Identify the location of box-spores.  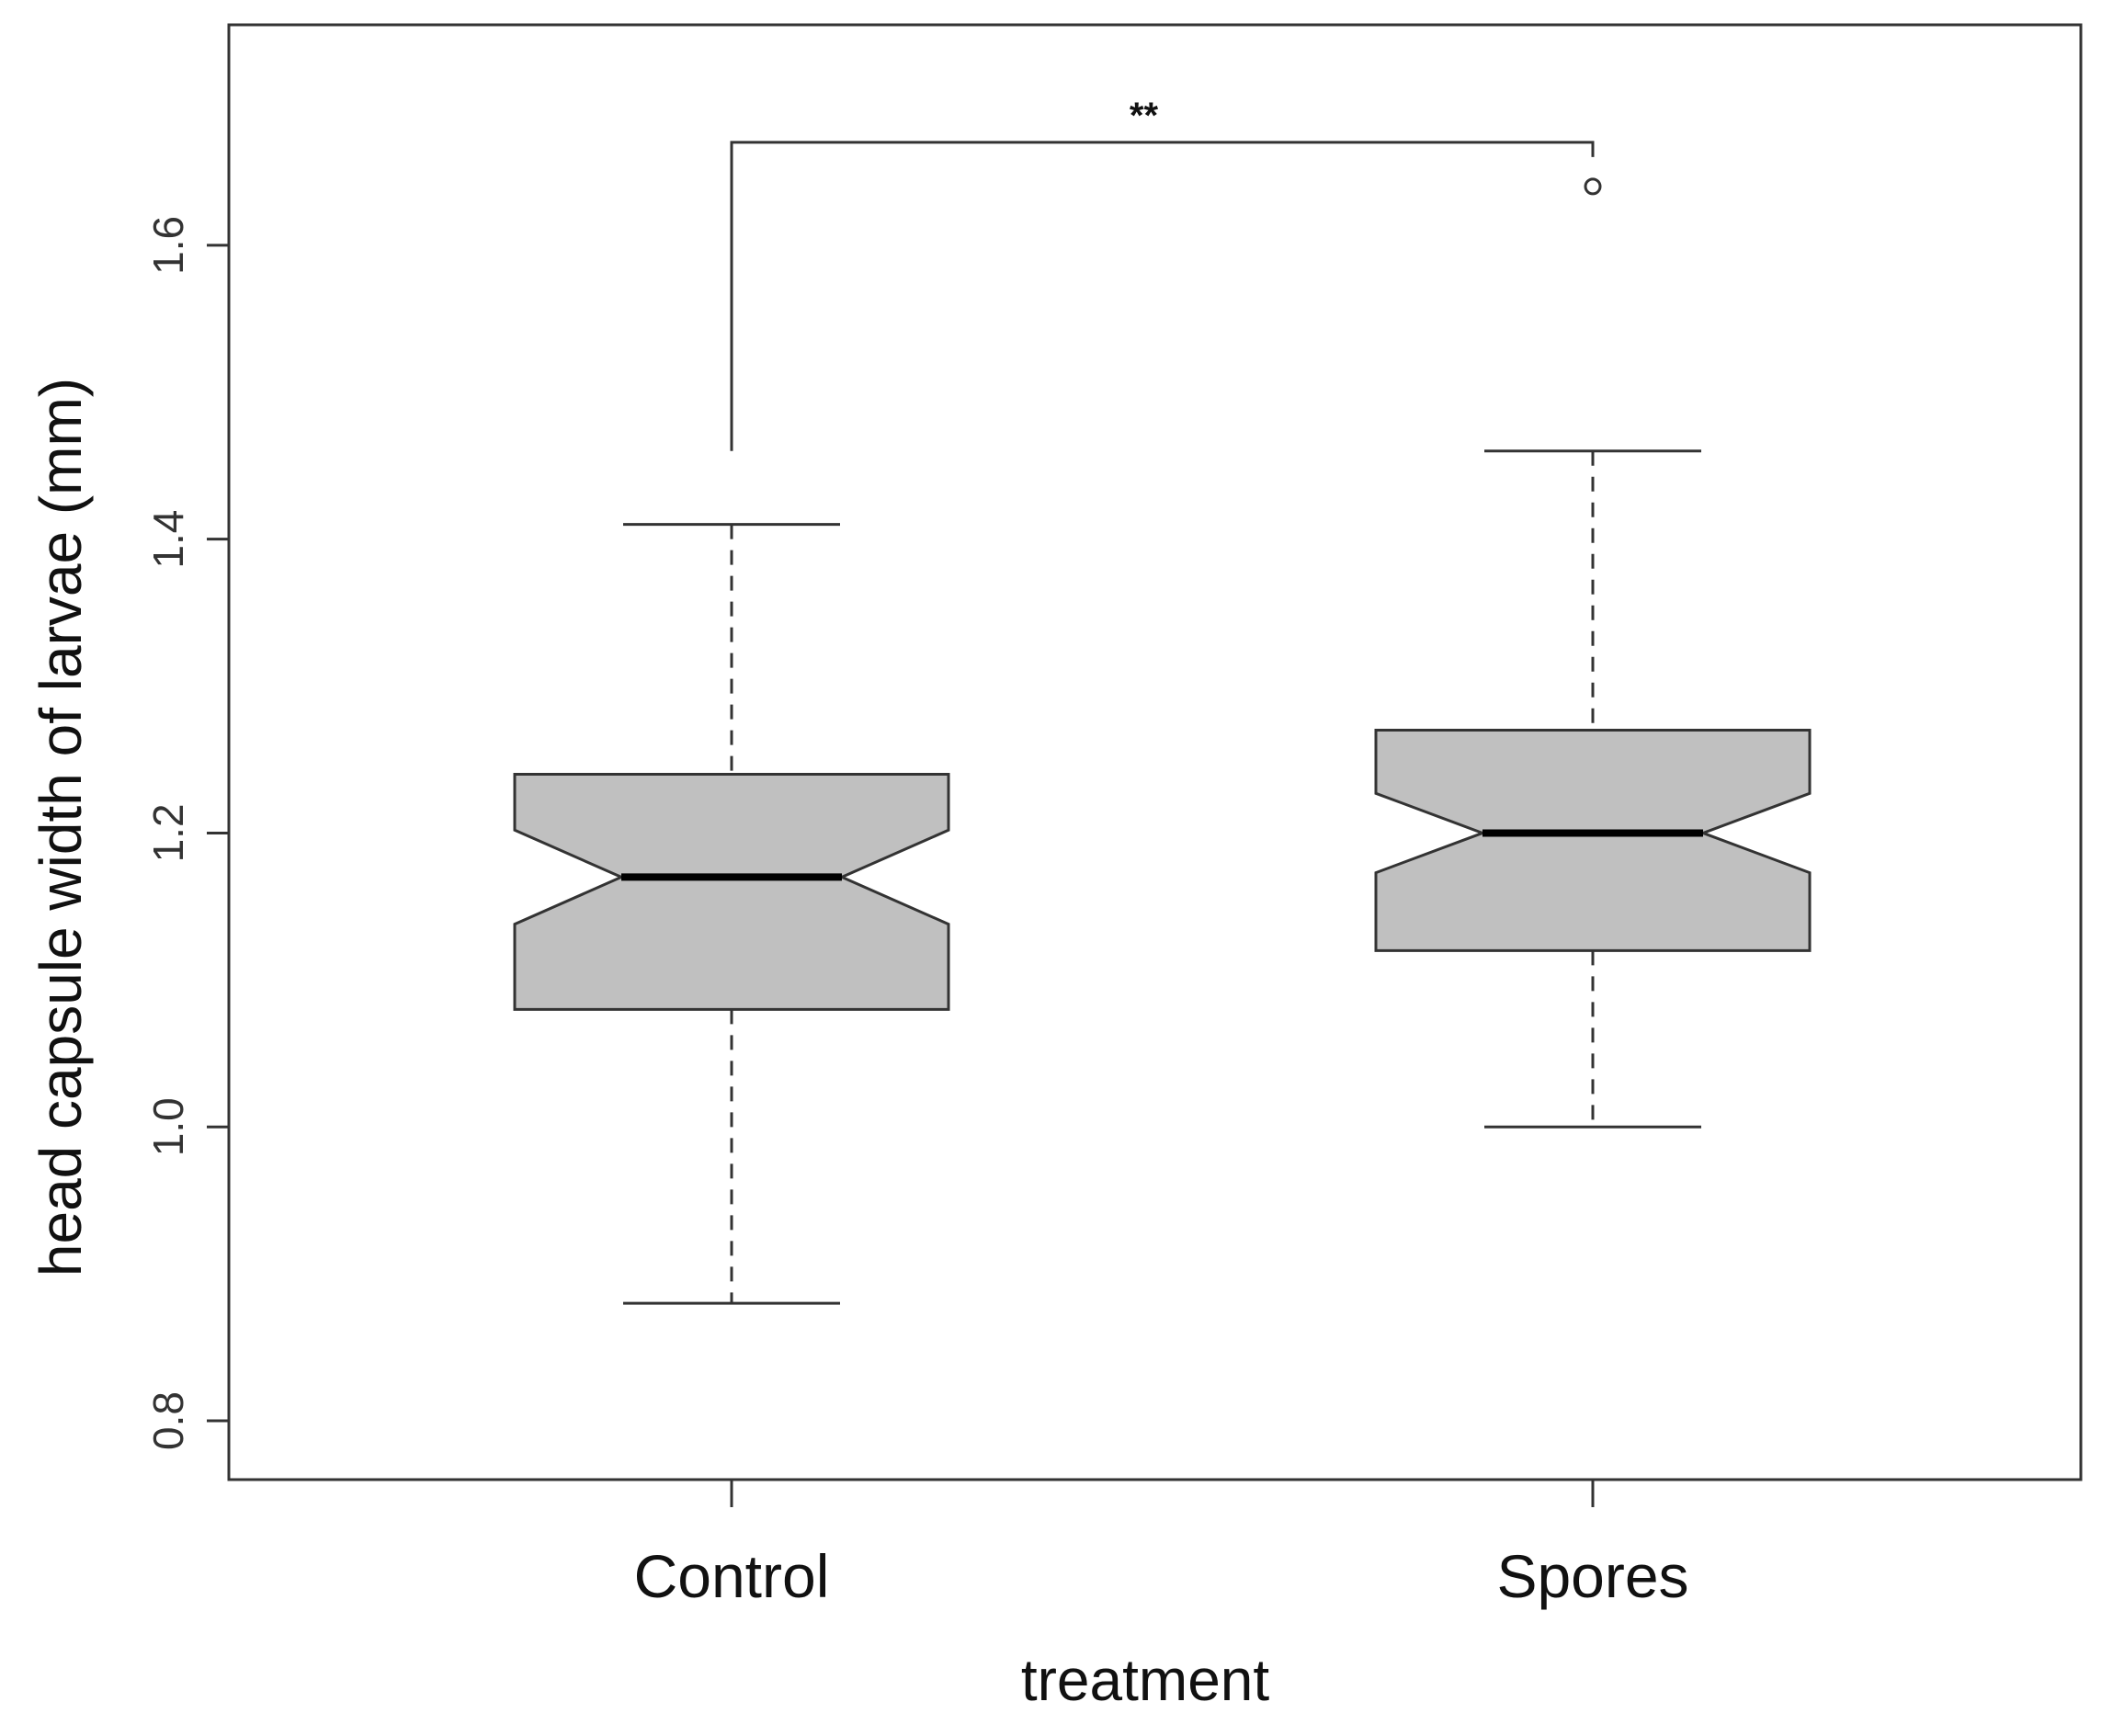
(1593, 653).